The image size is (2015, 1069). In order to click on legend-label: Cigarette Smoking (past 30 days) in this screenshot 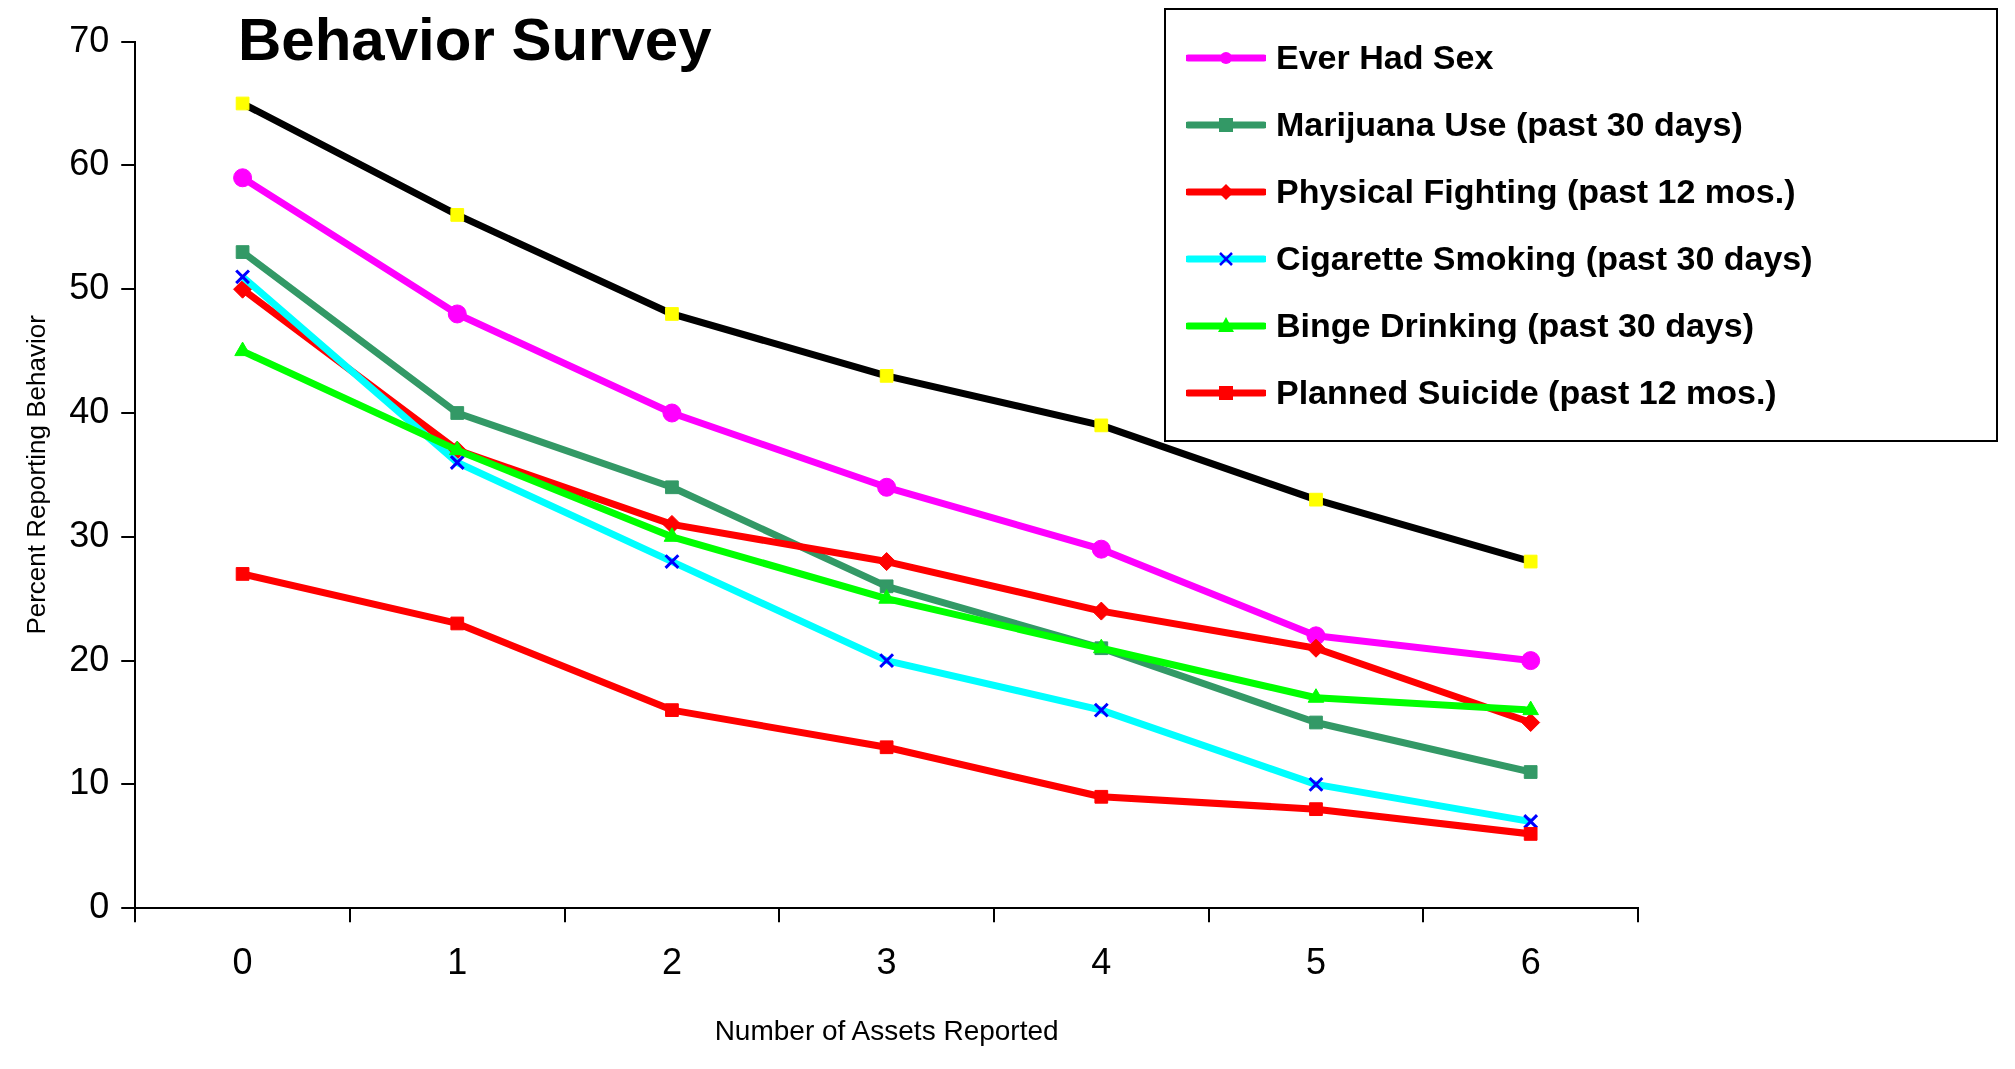, I will do `click(1544, 258)`.